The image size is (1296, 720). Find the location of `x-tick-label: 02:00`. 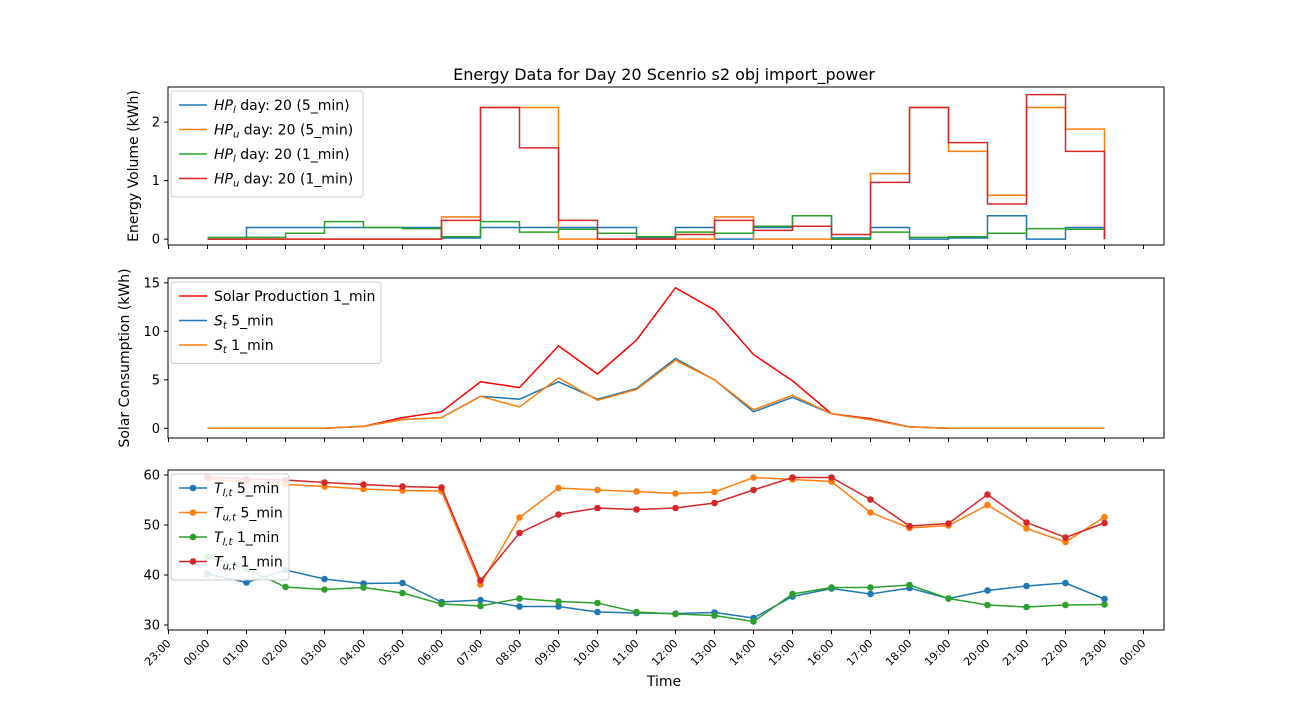

x-tick-label: 02:00 is located at coordinates (275, 653).